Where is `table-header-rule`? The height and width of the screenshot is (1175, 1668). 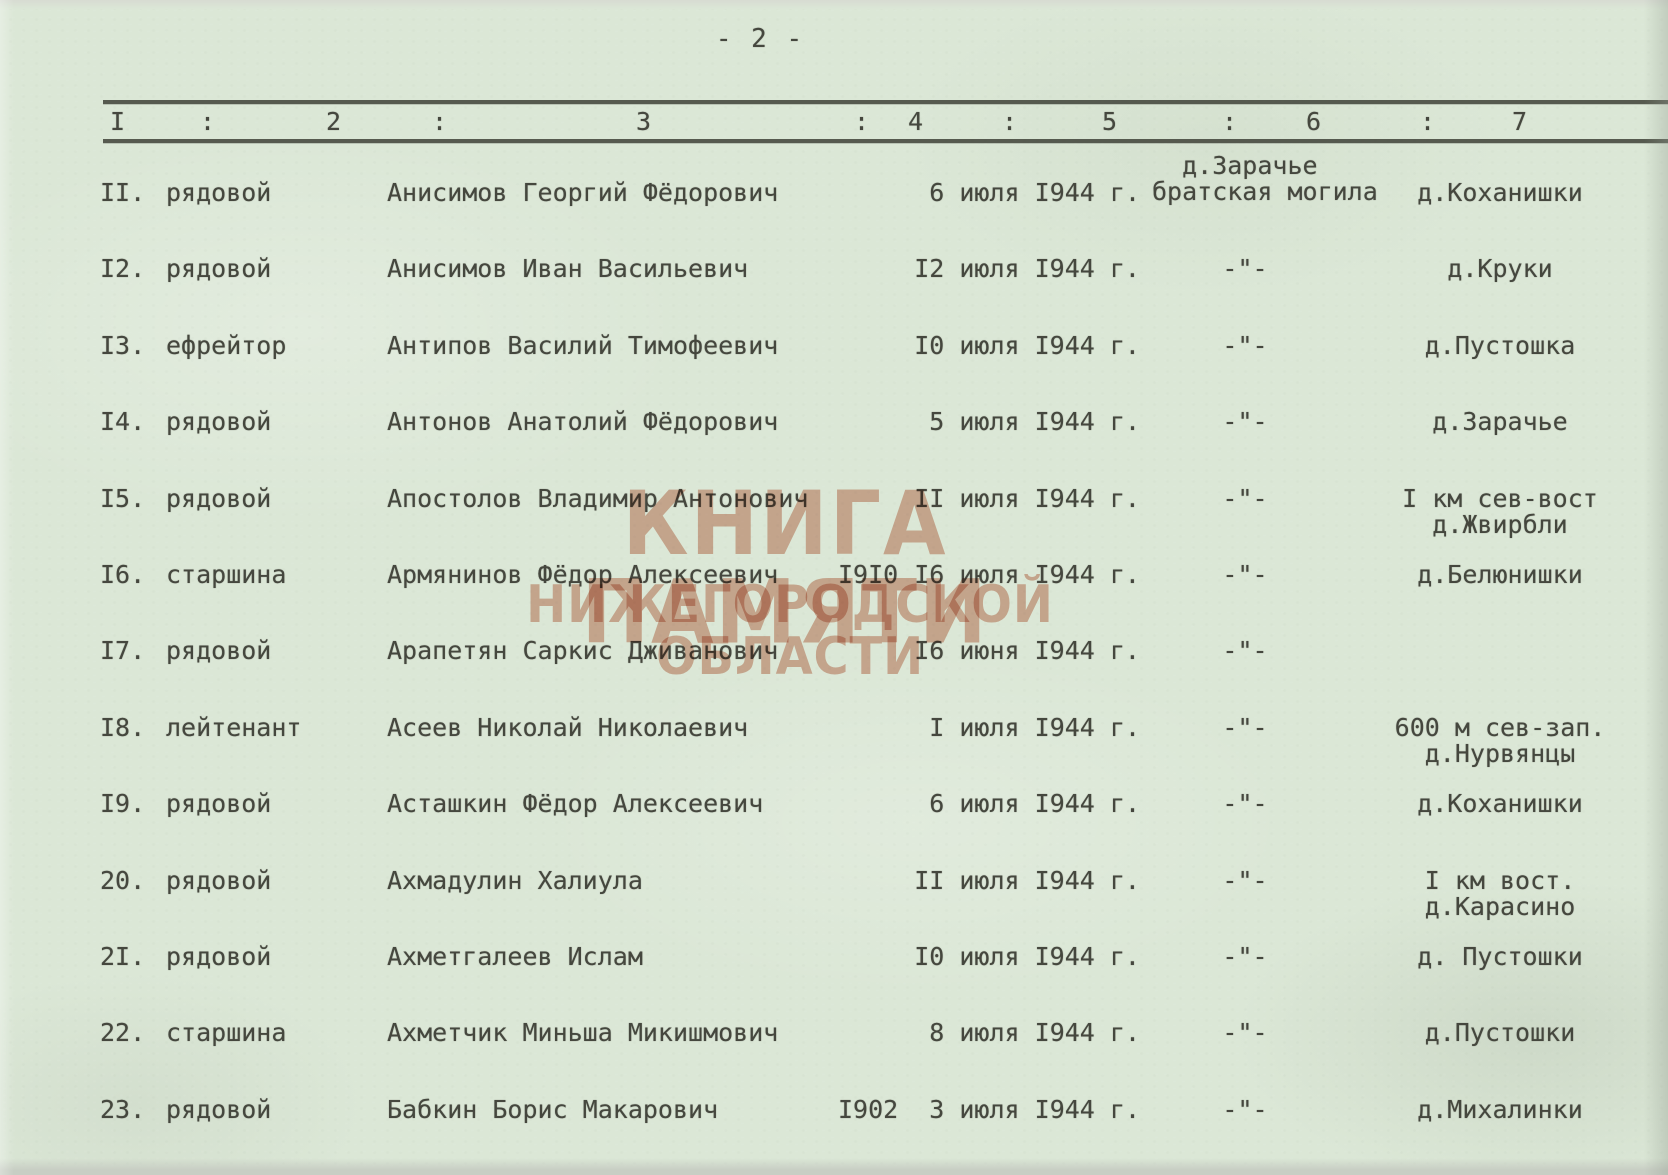 table-header-rule is located at coordinates (885, 141).